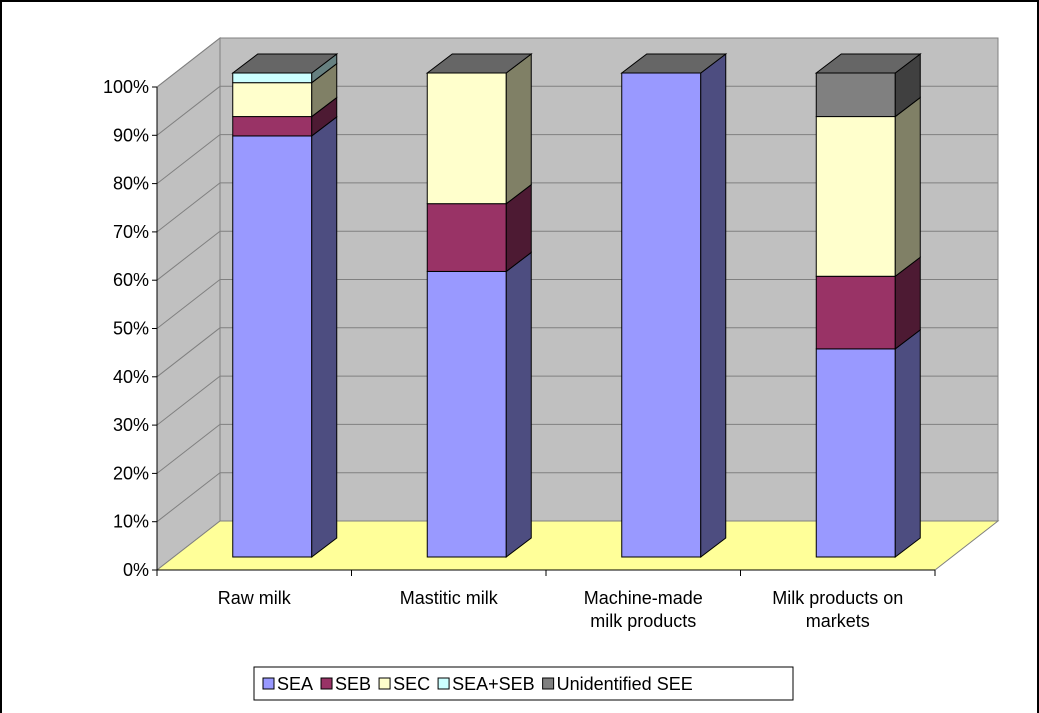 The width and height of the screenshot is (1039, 713). I want to click on y-tick-label: 30%, so click(131, 425).